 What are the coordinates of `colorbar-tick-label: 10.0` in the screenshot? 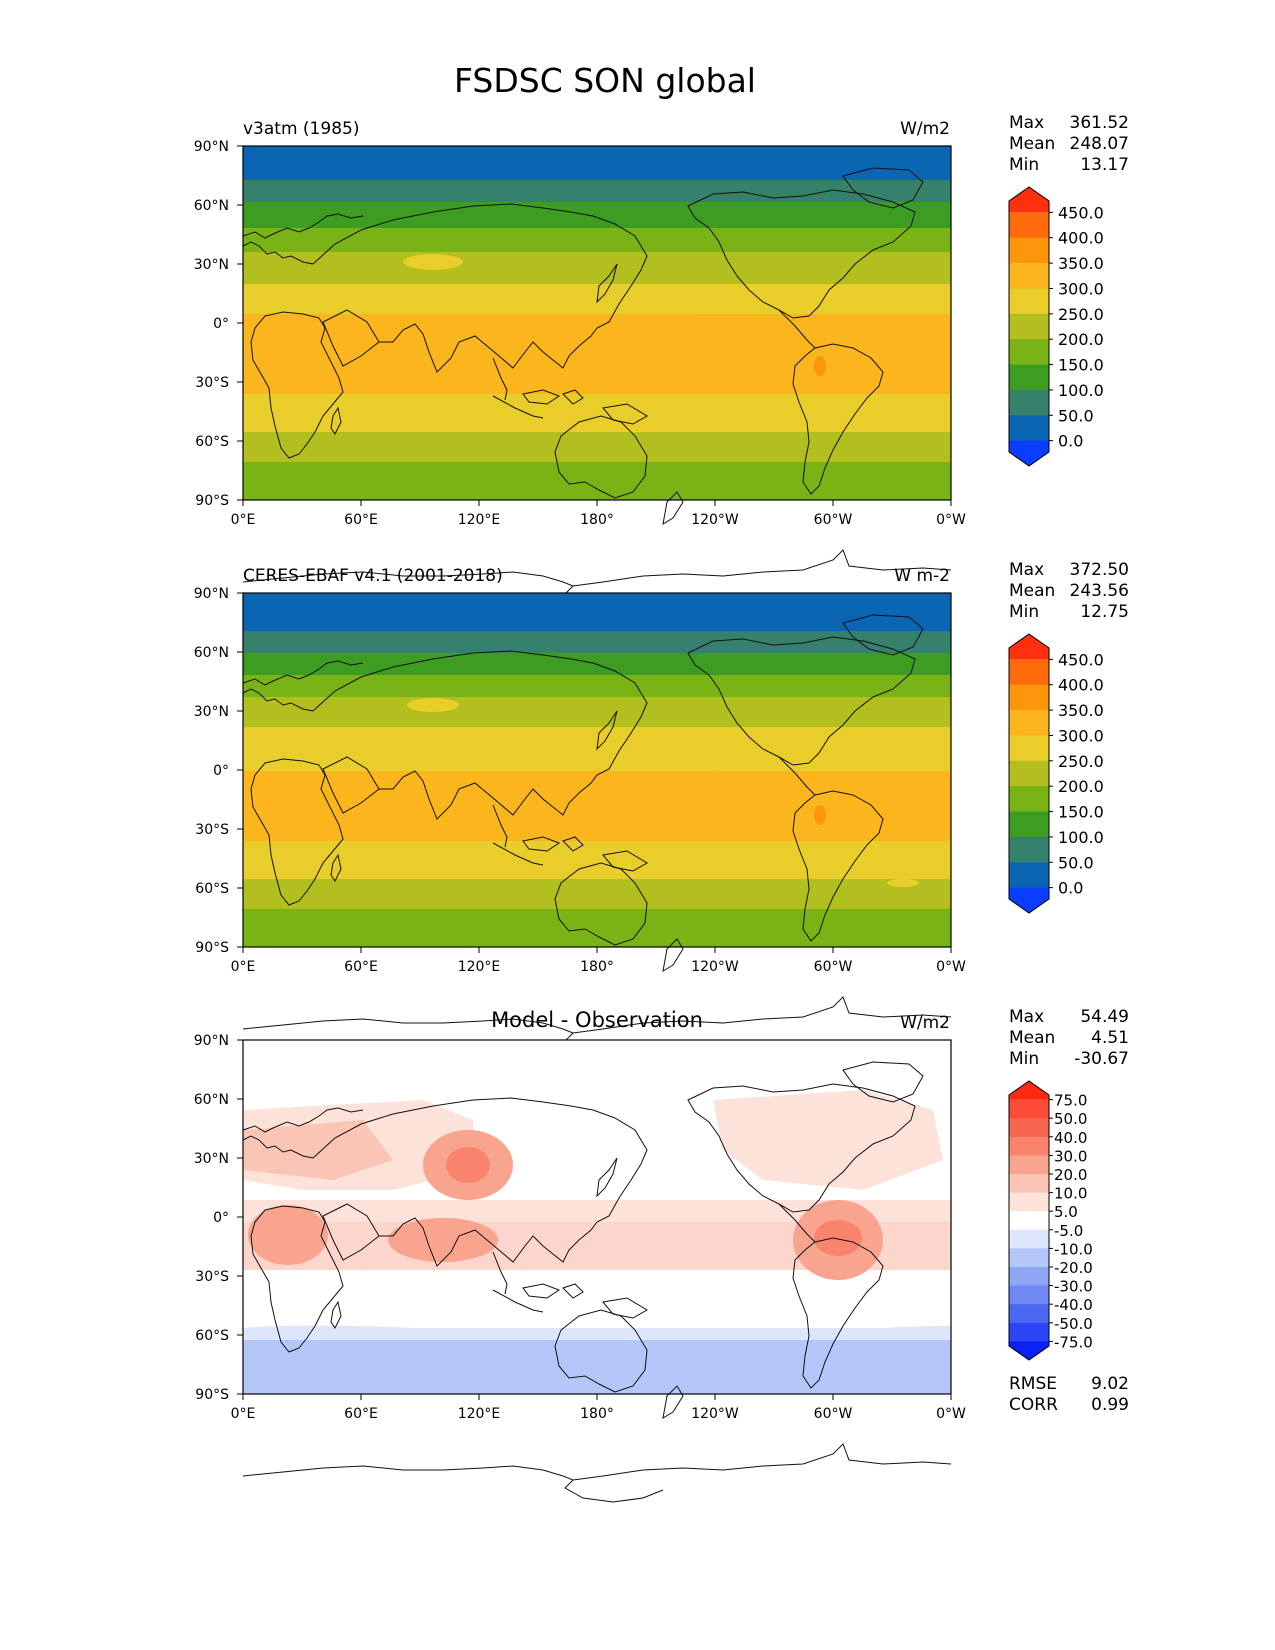 It's located at (1070, 1194).